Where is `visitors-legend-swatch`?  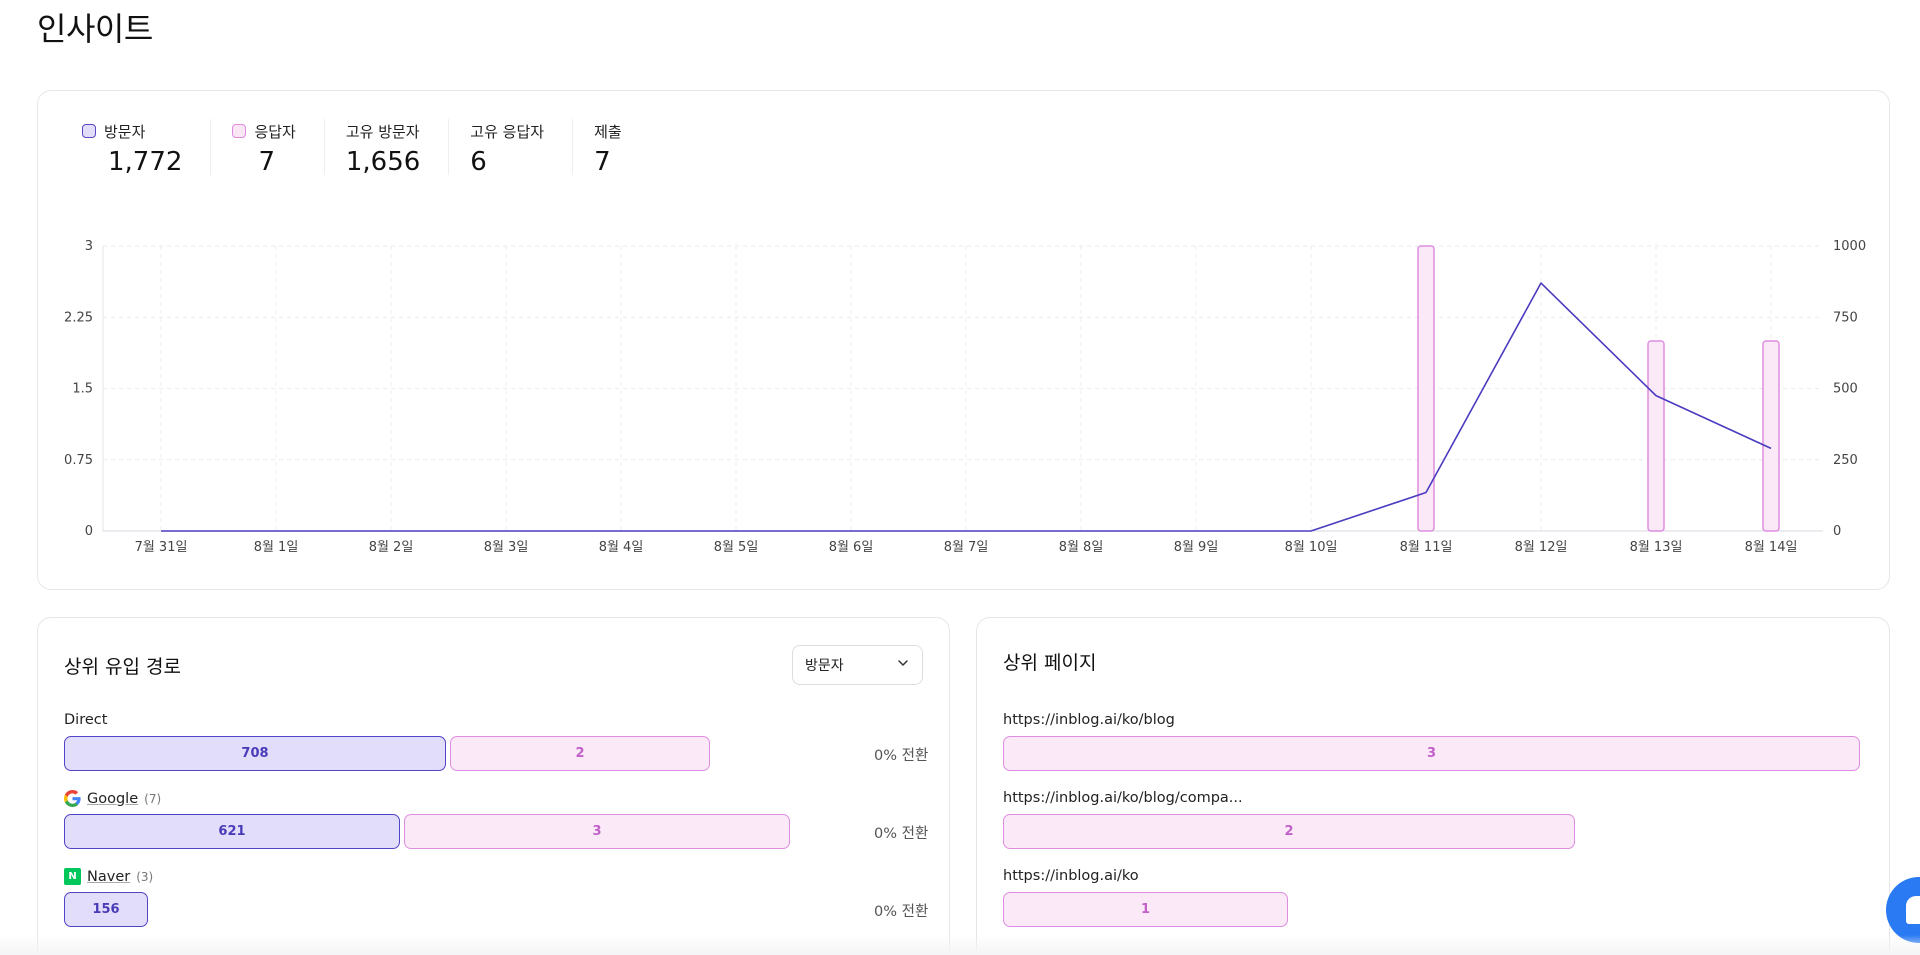 visitors-legend-swatch is located at coordinates (89, 131).